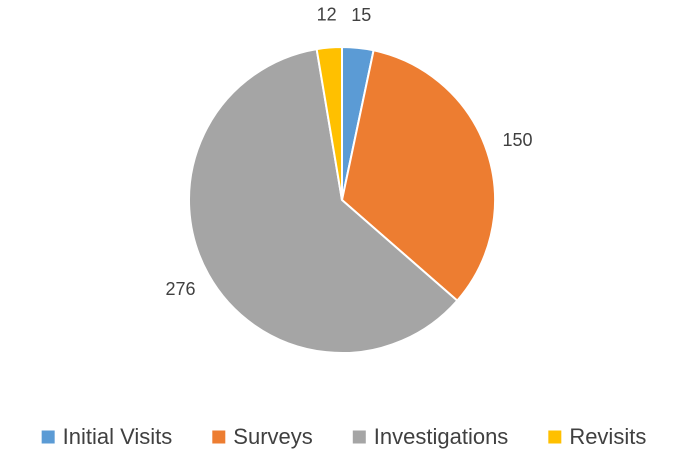 The image size is (688, 452). Describe the element at coordinates (517, 140) in the screenshot. I see `data-label: 150` at that location.